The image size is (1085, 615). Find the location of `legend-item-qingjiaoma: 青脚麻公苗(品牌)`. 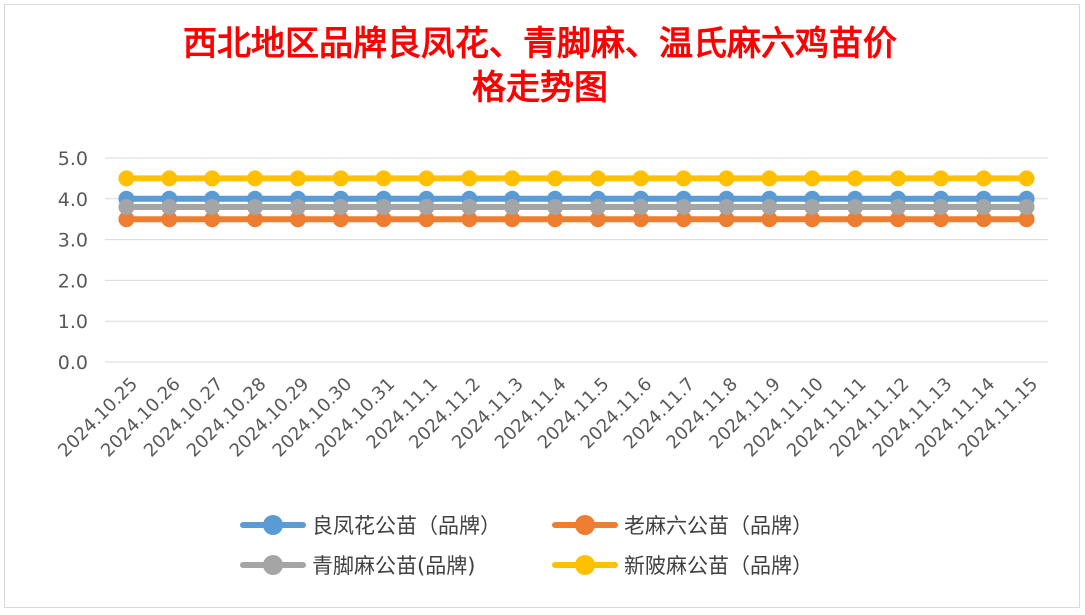

legend-item-qingjiaoma: 青脚麻公苗(品牌) is located at coordinates (357, 565).